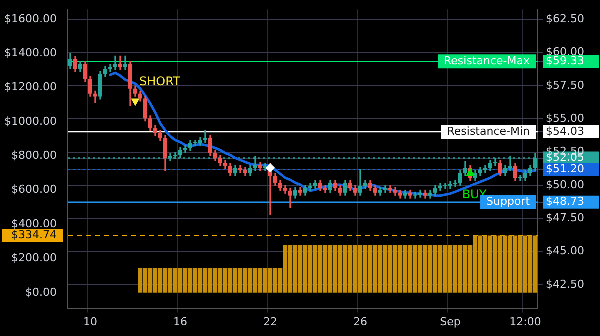 The height and width of the screenshot is (336, 600). I want to click on y2-tick-label: $51.20, so click(565, 169).